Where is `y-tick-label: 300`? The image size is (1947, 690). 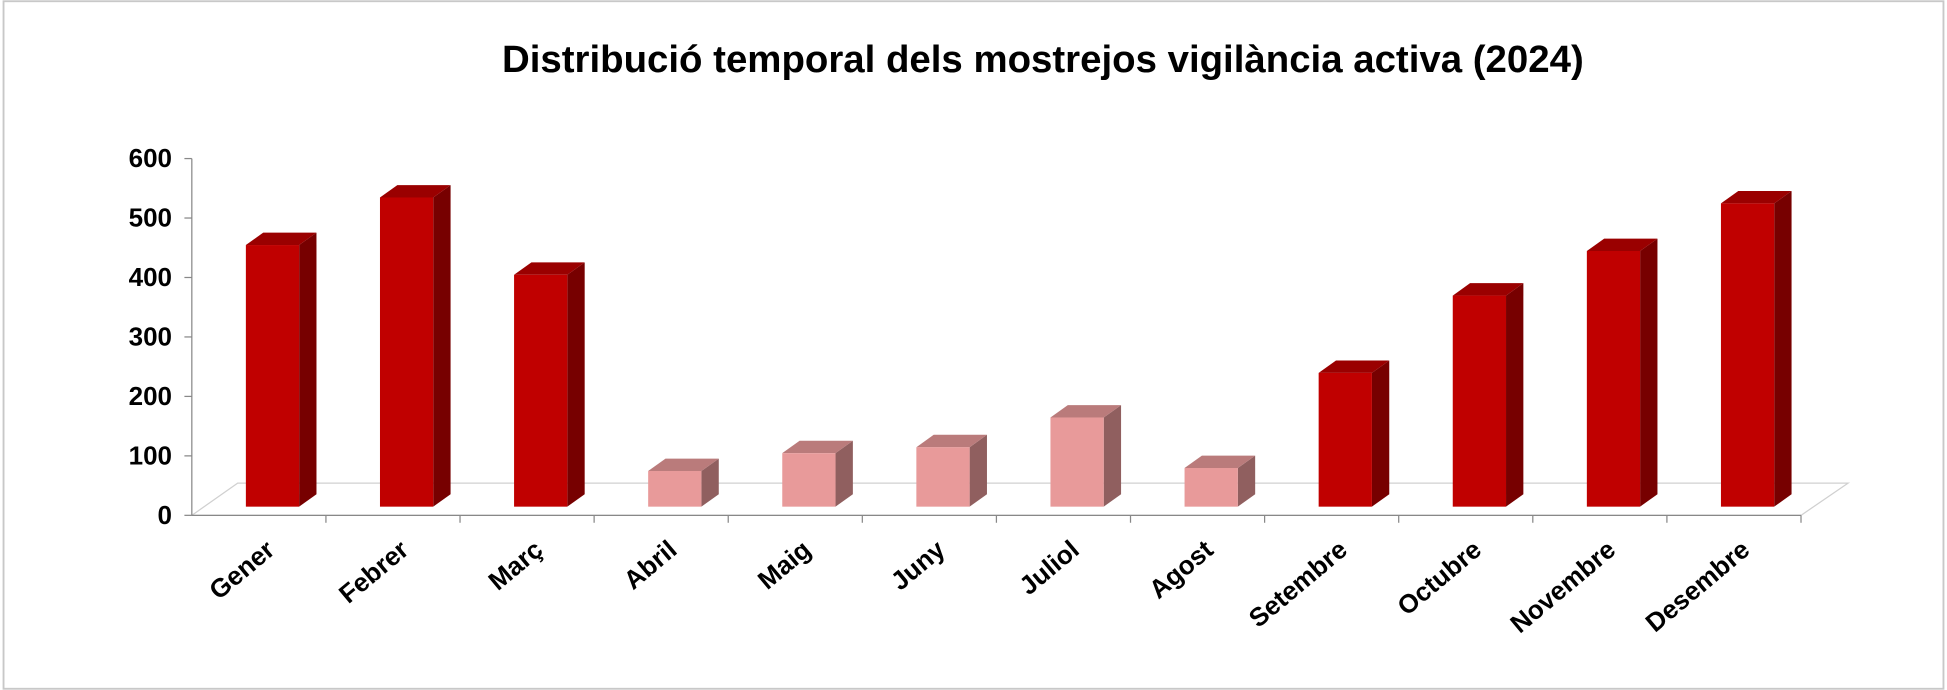
y-tick-label: 300 is located at coordinates (150, 337).